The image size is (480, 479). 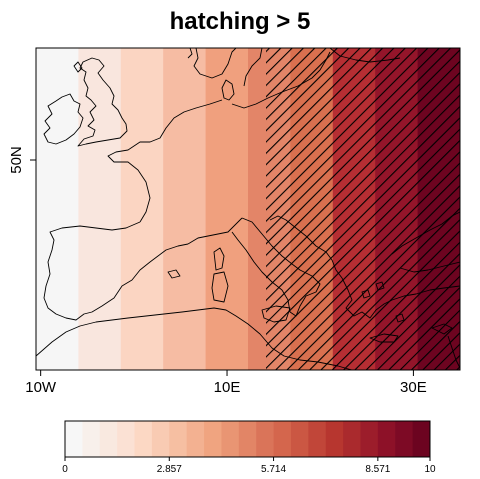 I want to click on coast-north-africa, so click(x=194, y=338).